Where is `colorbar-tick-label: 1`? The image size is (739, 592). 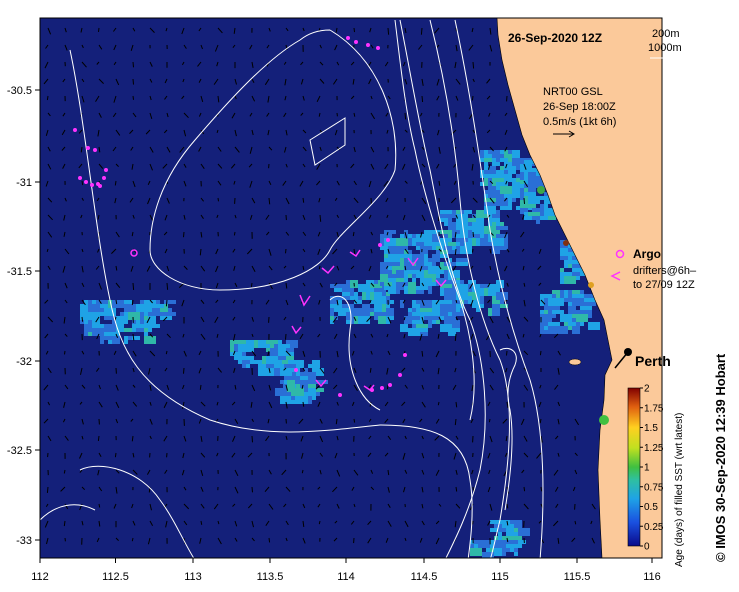 colorbar-tick-label: 1 is located at coordinates (647, 468).